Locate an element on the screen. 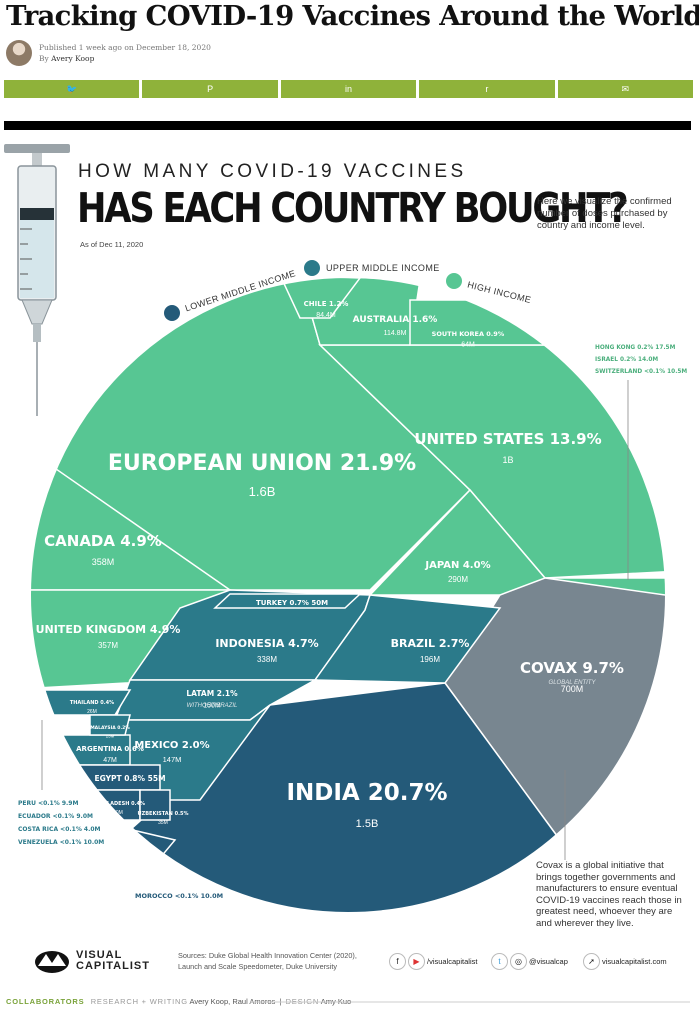  sublabel-latam: WITHOUT BRAZIL is located at coordinates (212, 706).